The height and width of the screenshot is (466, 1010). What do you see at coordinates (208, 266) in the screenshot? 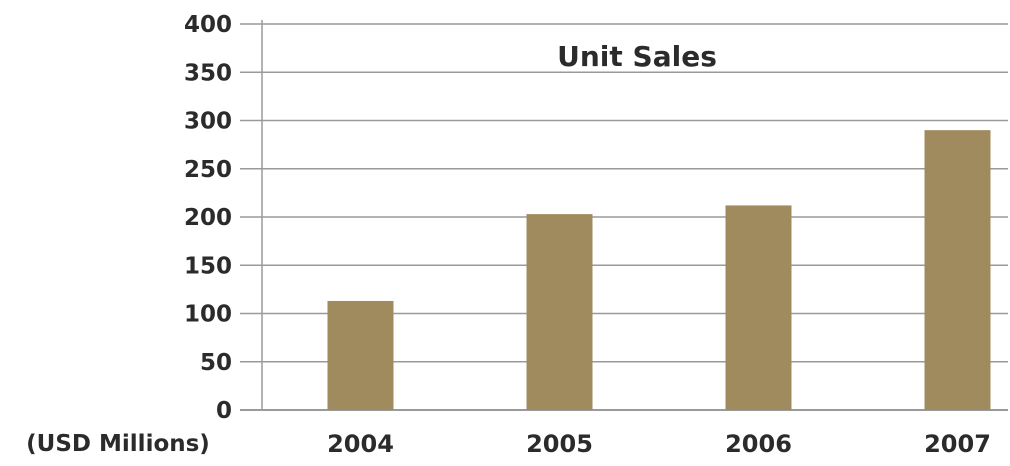
I see `y-tick-label: 150` at bounding box center [208, 266].